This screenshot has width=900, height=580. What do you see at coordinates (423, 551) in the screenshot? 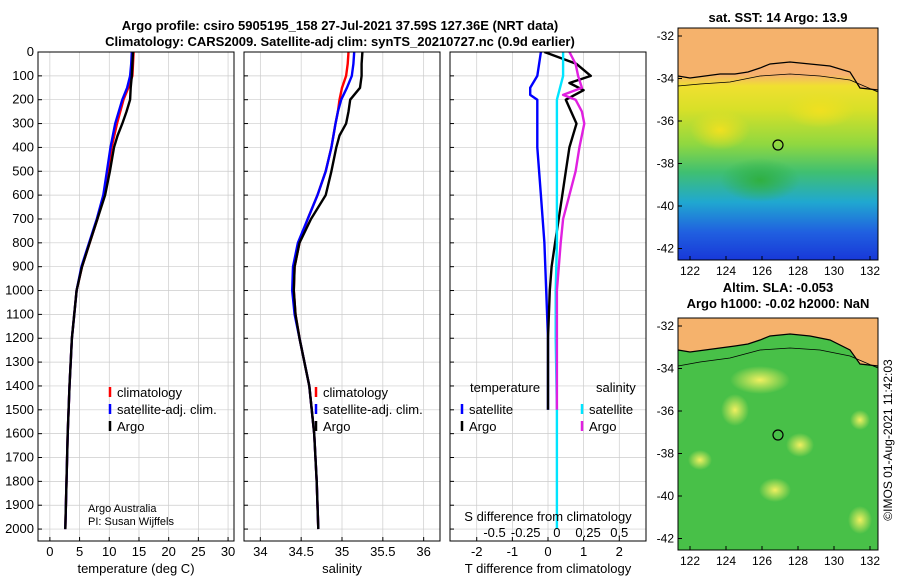
I see `x-tick-label: 36` at bounding box center [423, 551].